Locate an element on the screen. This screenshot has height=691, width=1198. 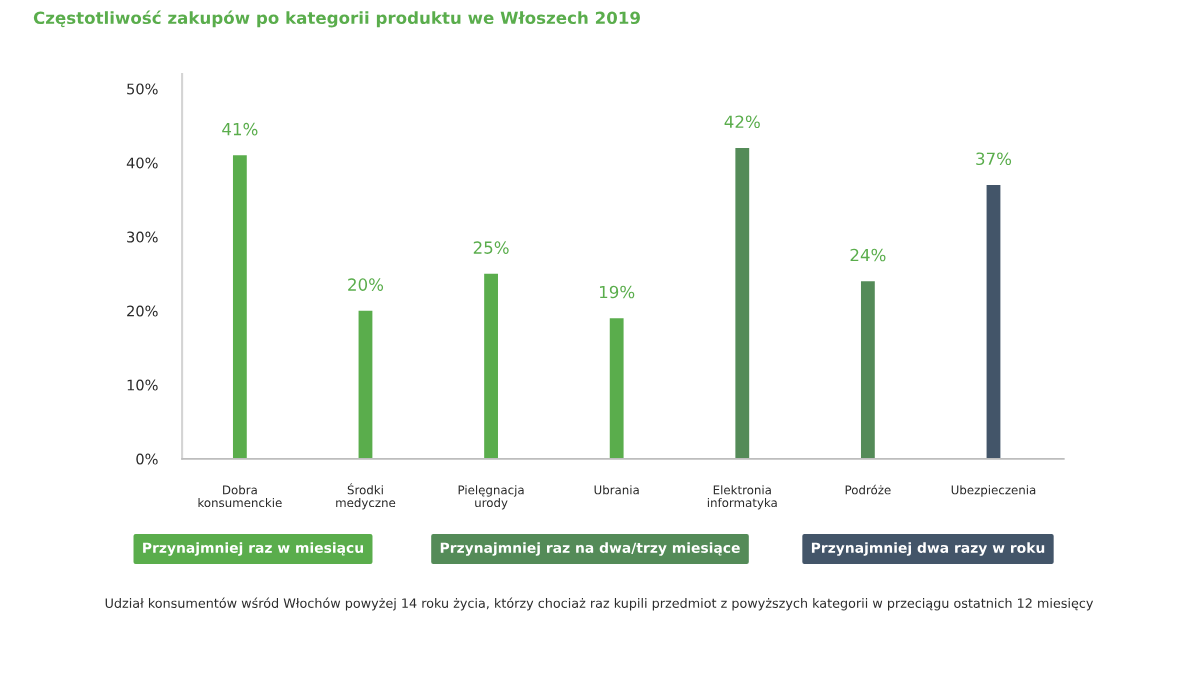
x-tick-label: Podróże is located at coordinates (868, 489).